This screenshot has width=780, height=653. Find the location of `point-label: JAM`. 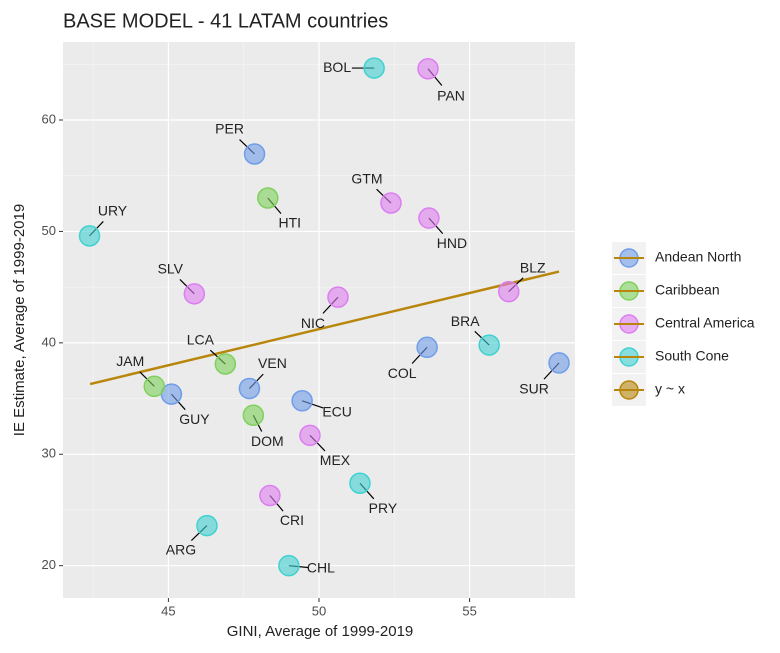

point-label: JAM is located at coordinates (130, 361).